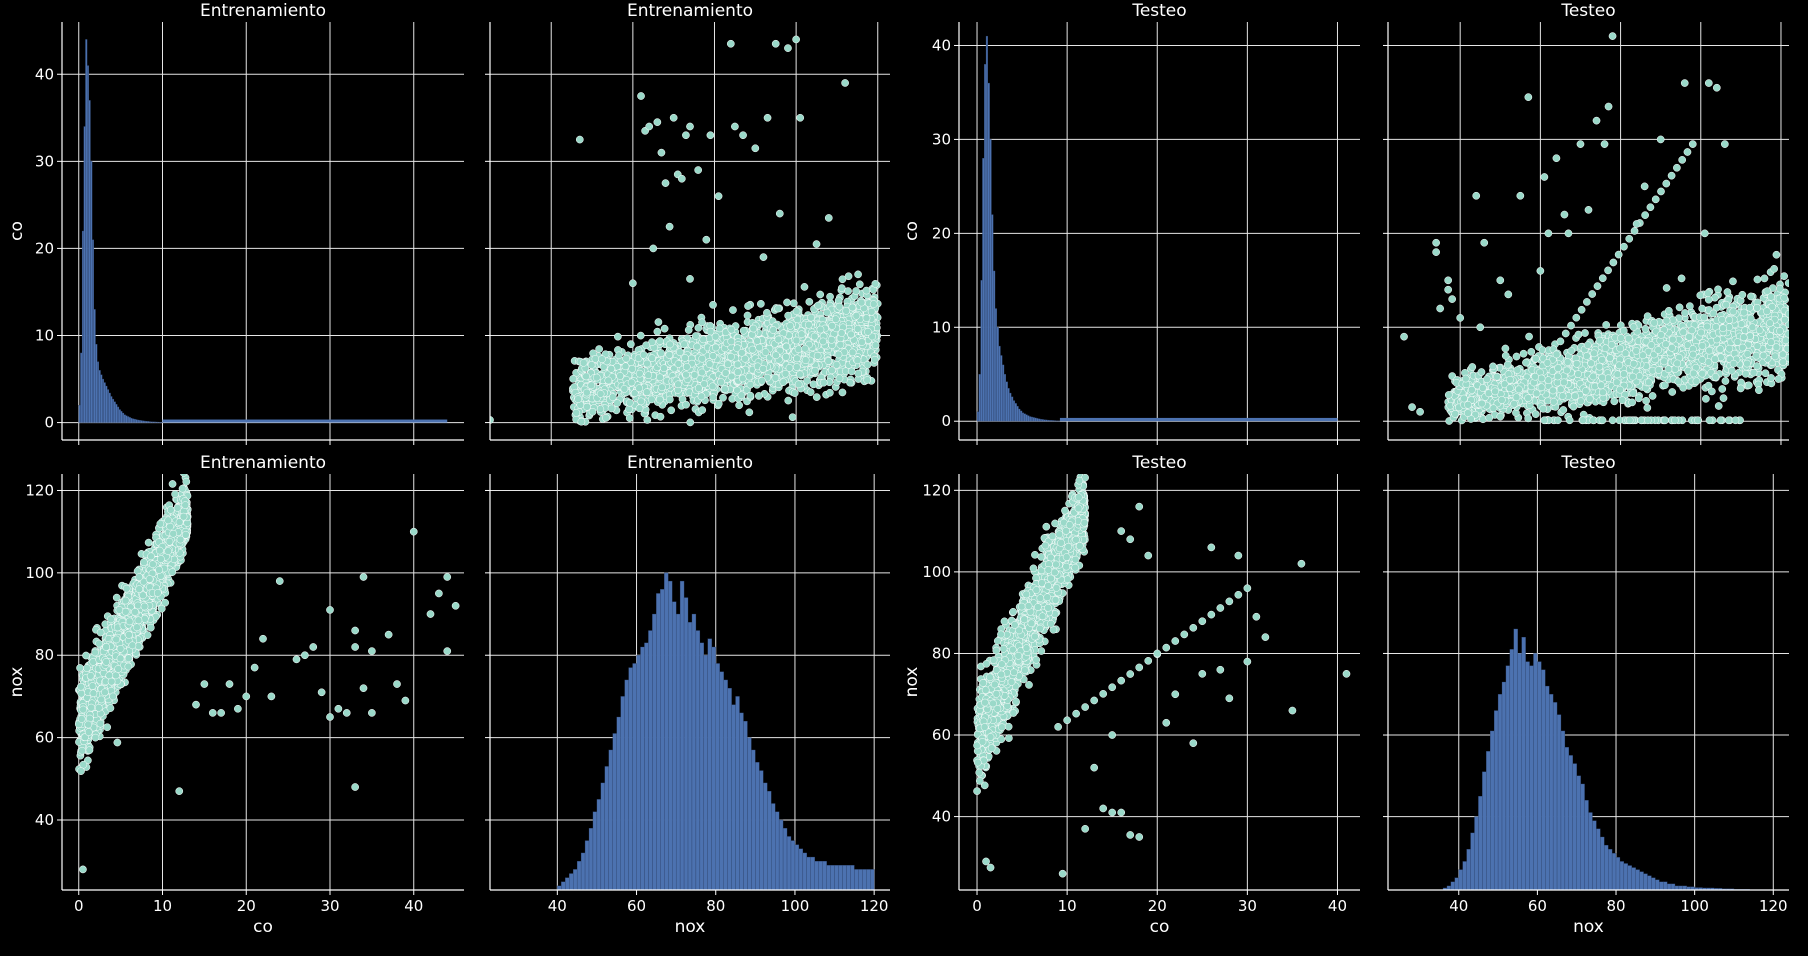  What do you see at coordinates (305, 421) in the screenshot?
I see `hist-tail` at bounding box center [305, 421].